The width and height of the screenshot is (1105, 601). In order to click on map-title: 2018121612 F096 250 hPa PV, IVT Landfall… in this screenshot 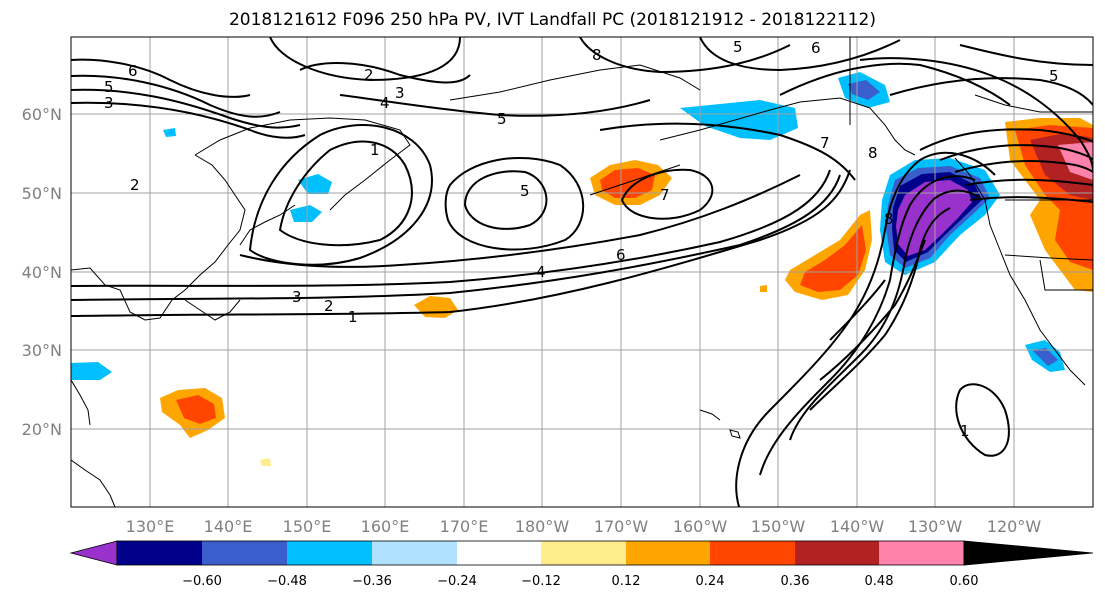, I will do `click(552, 20)`.